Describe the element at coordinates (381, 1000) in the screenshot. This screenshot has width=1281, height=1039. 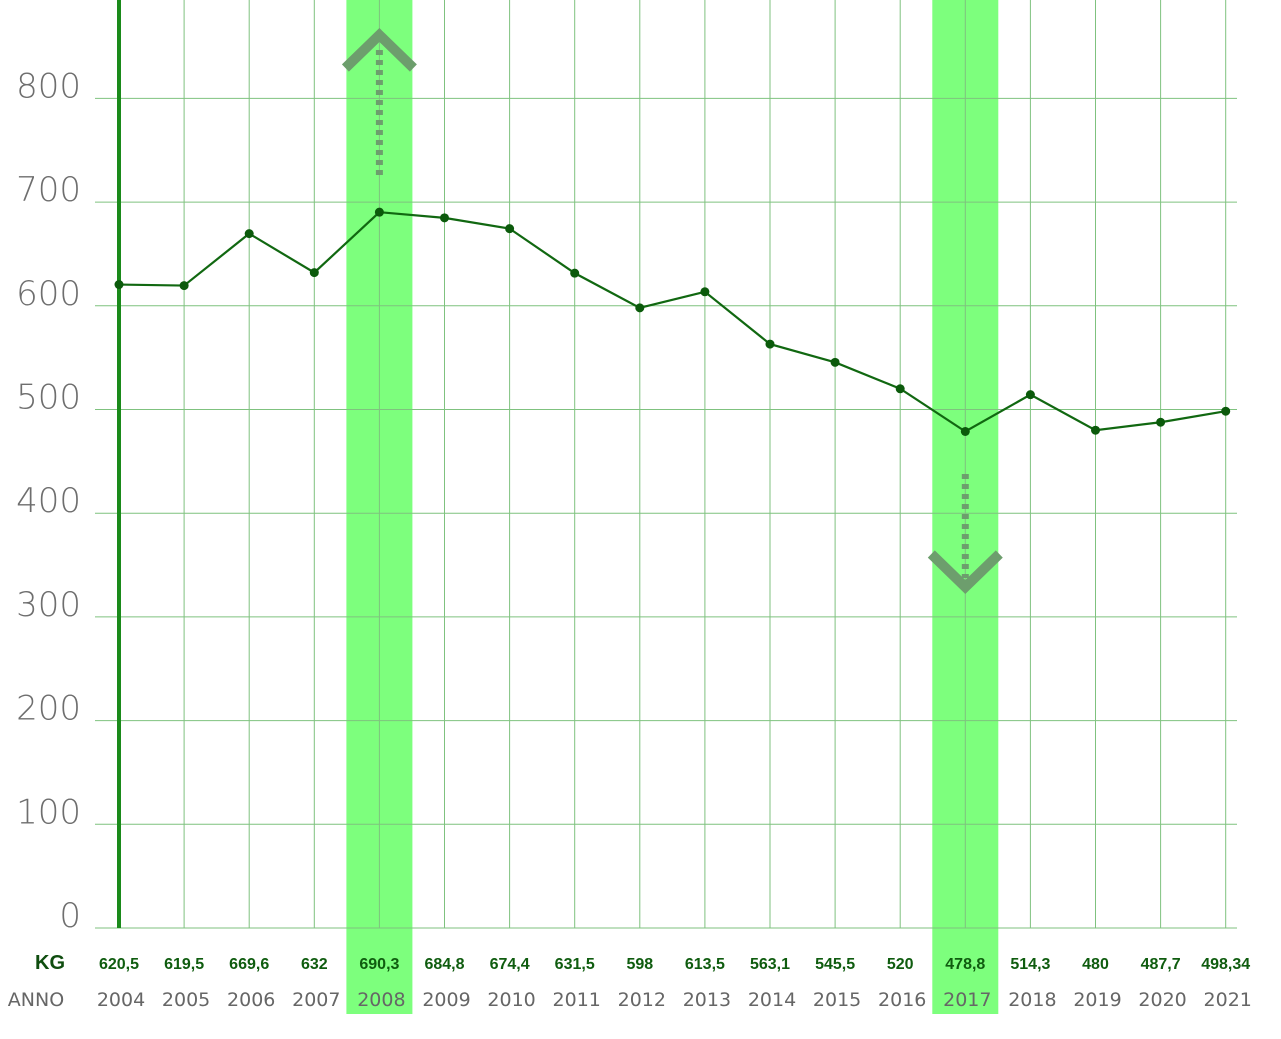
I see `year-label-2008: 2008` at that location.